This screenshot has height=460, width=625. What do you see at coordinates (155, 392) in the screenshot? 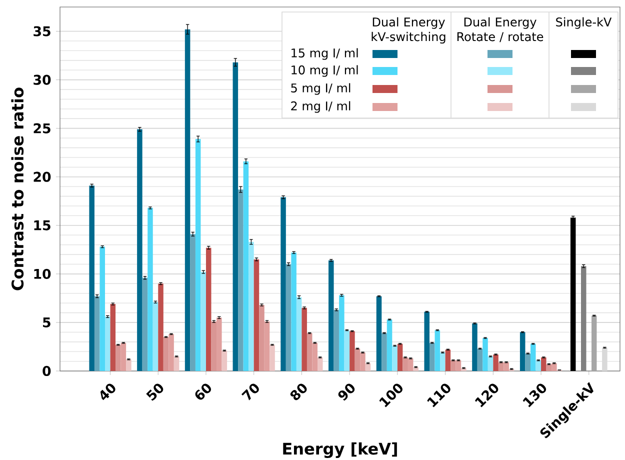
I see `x-tick-label: 50` at bounding box center [155, 392].